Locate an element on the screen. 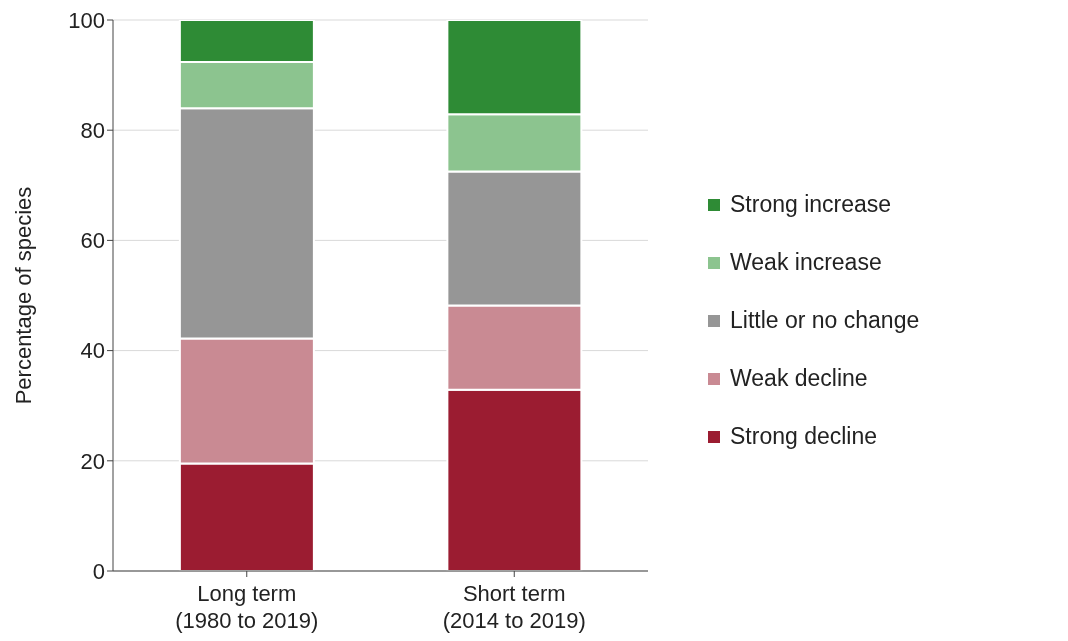  legend-label: Little or no change is located at coordinates (825, 320).